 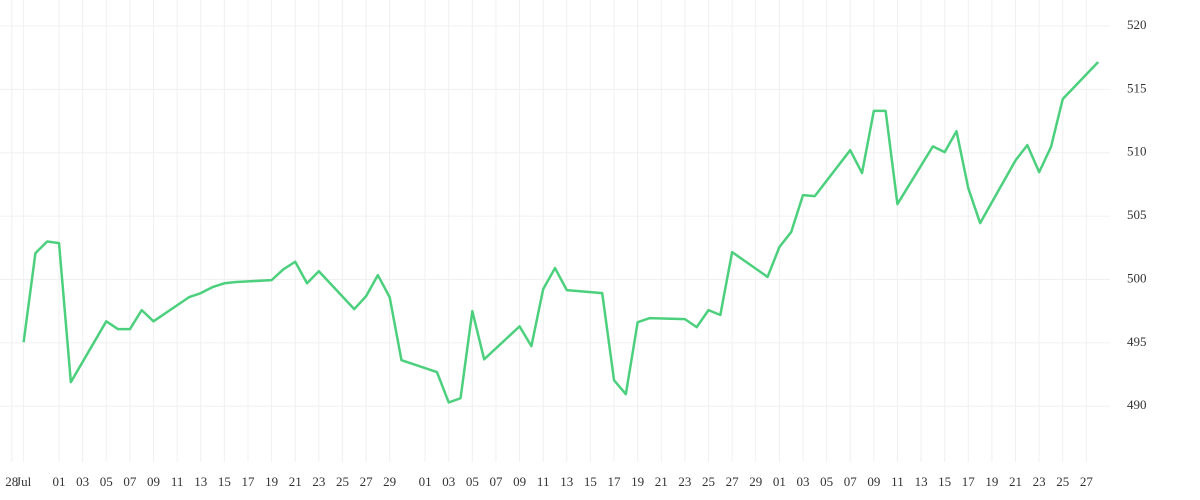 I want to click on y-tick-label: 515, so click(x=1137, y=87).